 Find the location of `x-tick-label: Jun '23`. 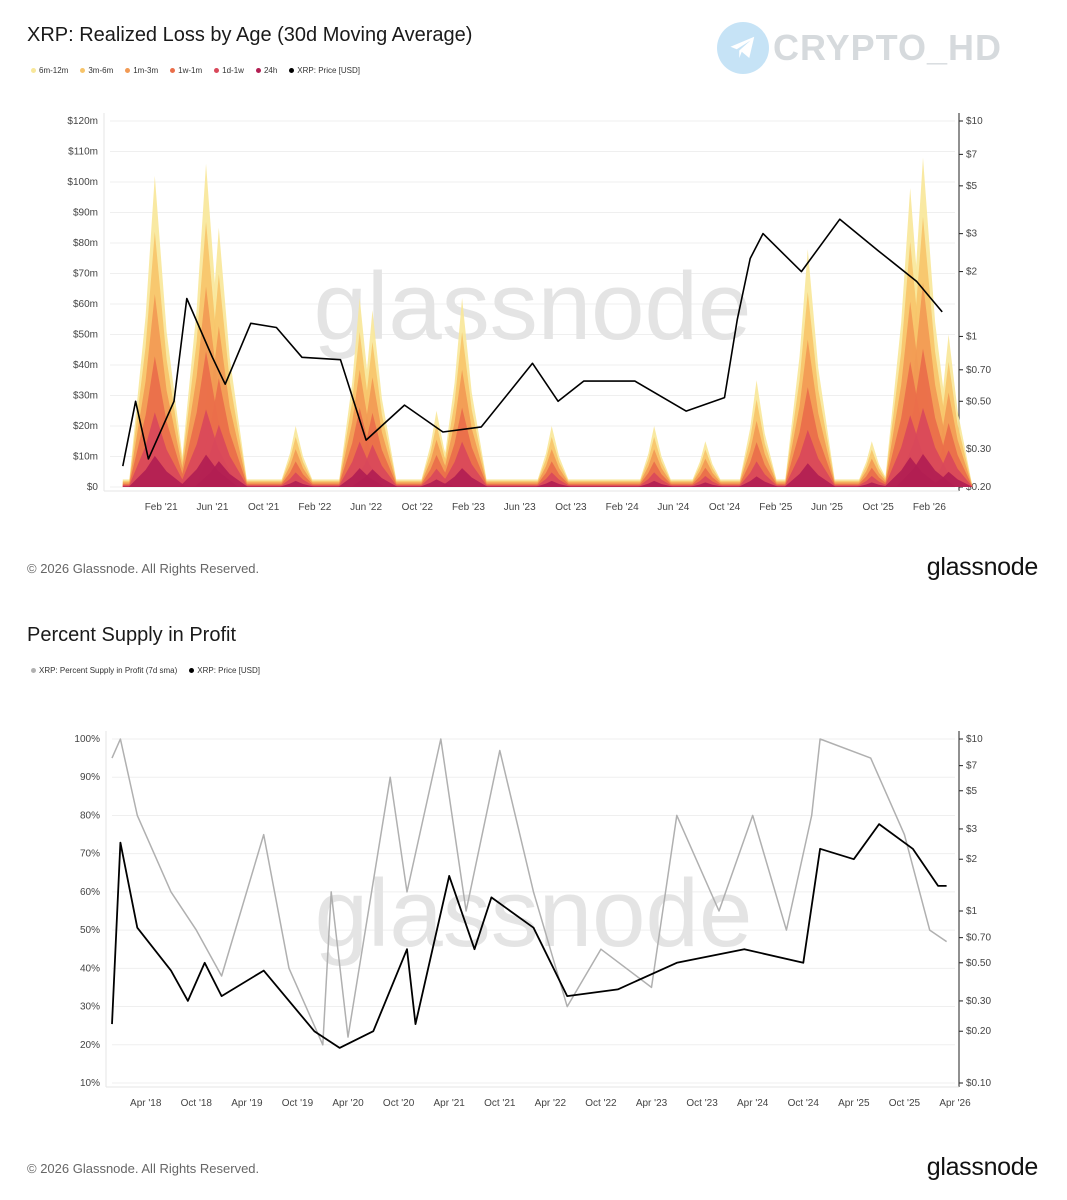

x-tick-label: Jun '23 is located at coordinates (520, 507).